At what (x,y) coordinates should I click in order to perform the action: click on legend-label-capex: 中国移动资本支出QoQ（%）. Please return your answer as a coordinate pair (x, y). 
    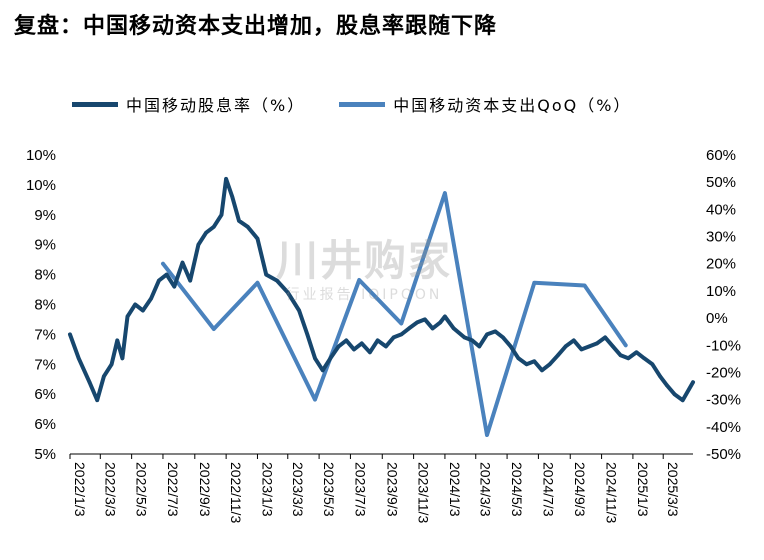
    Looking at the image, I should click on (512, 105).